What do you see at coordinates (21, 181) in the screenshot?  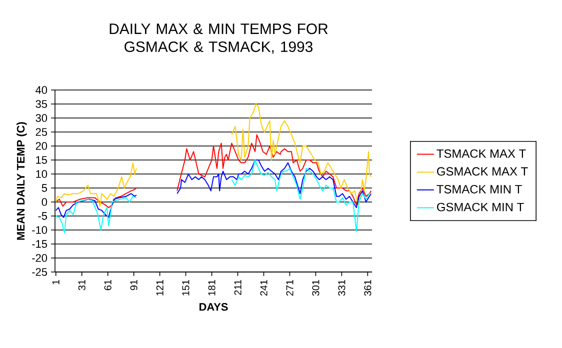 I see `y-axis-title: MEAN DAILY TEMP (C)` at bounding box center [21, 181].